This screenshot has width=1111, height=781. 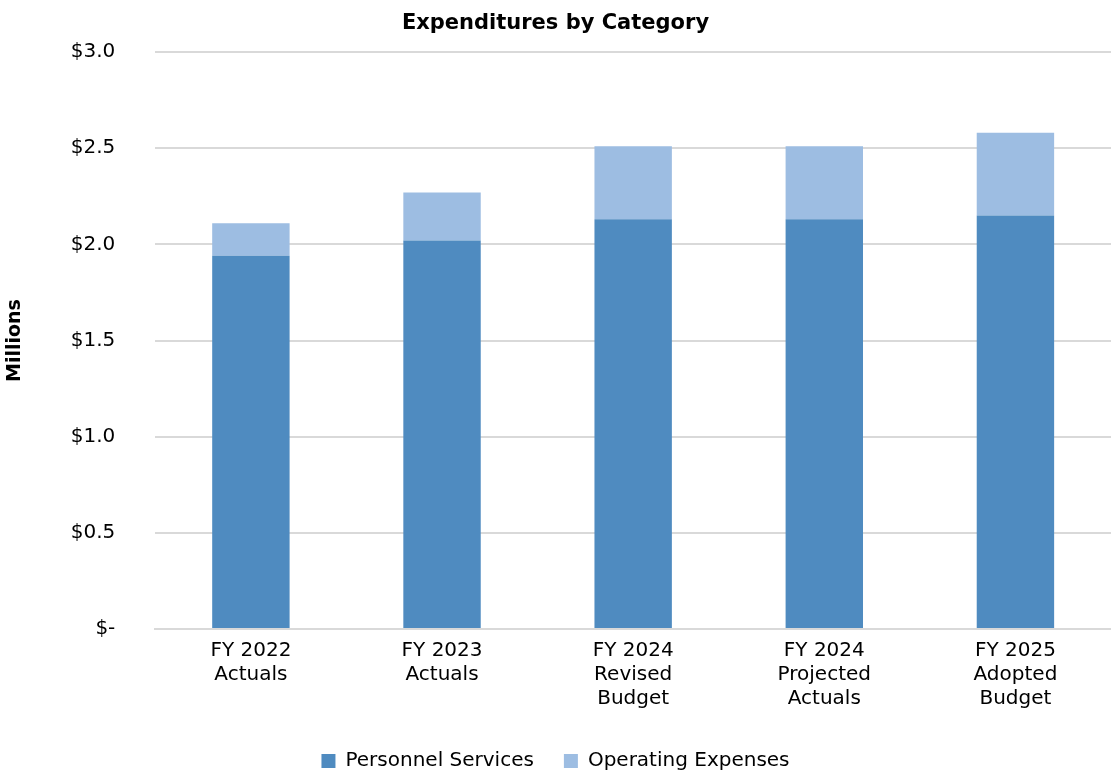 I want to click on y-tick-label: $1.0, so click(x=93, y=434).